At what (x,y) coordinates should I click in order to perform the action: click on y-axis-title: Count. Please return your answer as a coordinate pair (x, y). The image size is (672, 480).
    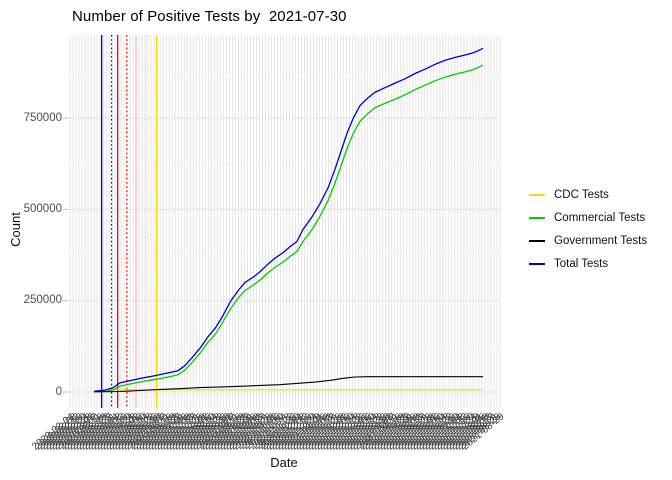
    Looking at the image, I should click on (15, 229).